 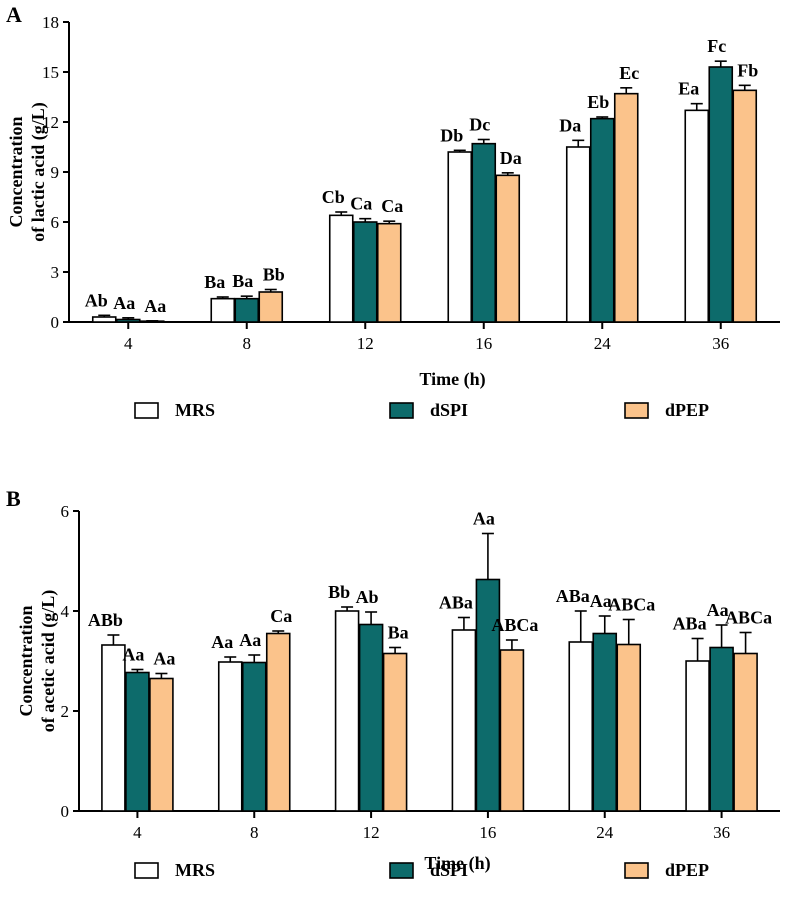 I want to click on y-tick-label: 2, so click(x=65, y=711).